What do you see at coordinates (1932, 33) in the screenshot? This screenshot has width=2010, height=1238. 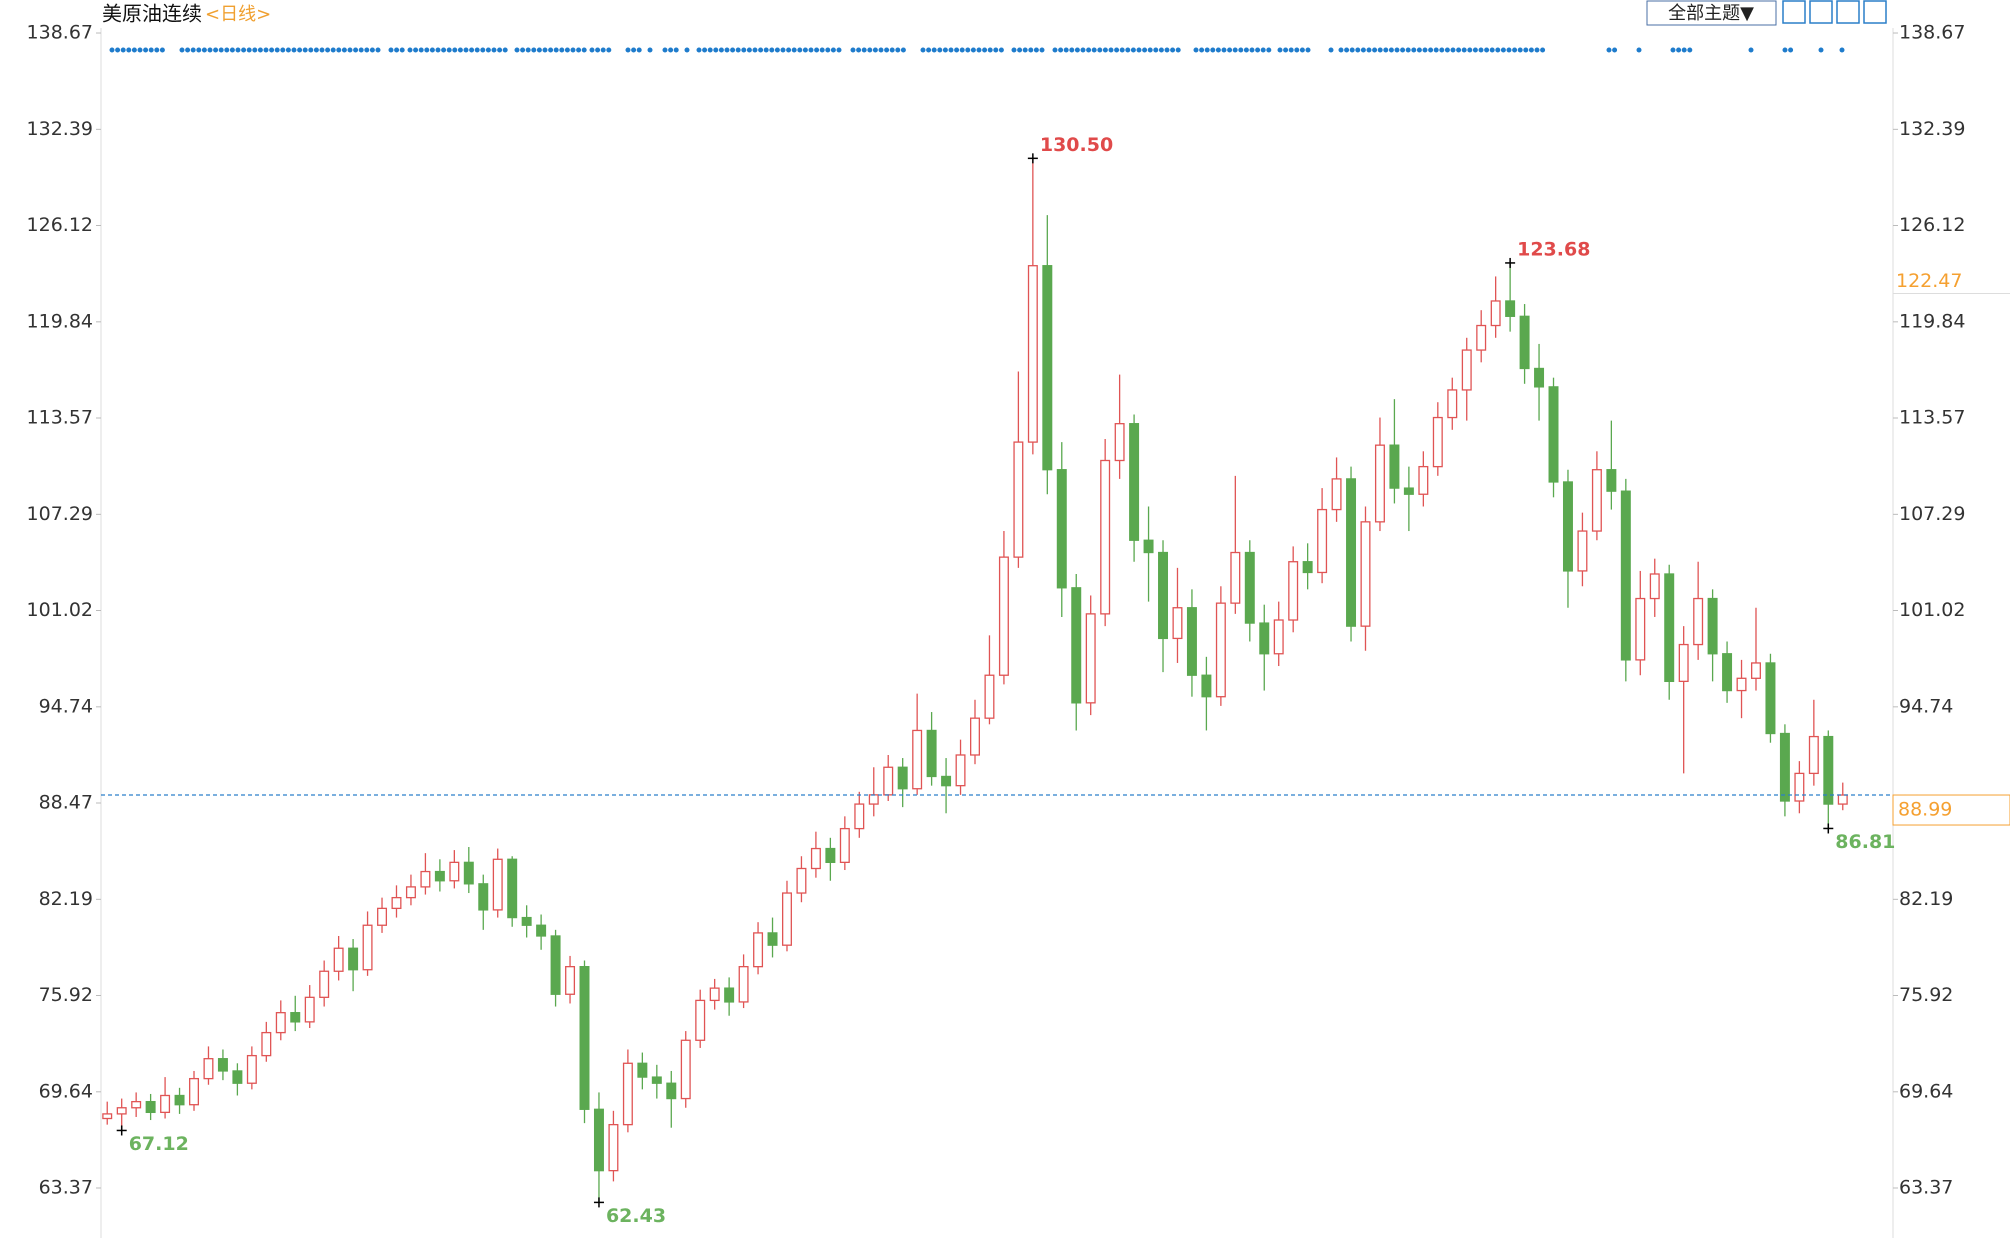 I see `y2-tick-label: 138.67` at bounding box center [1932, 33].